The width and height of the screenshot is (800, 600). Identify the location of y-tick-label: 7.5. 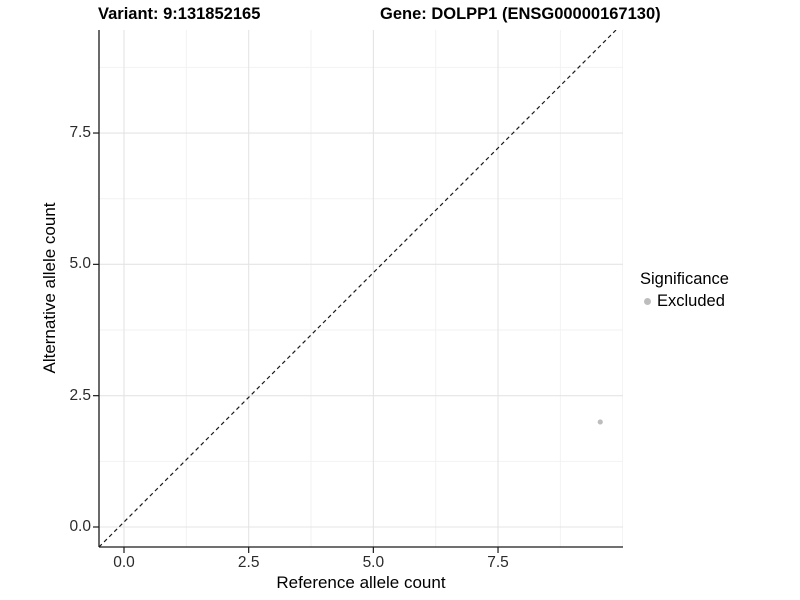
(80, 133).